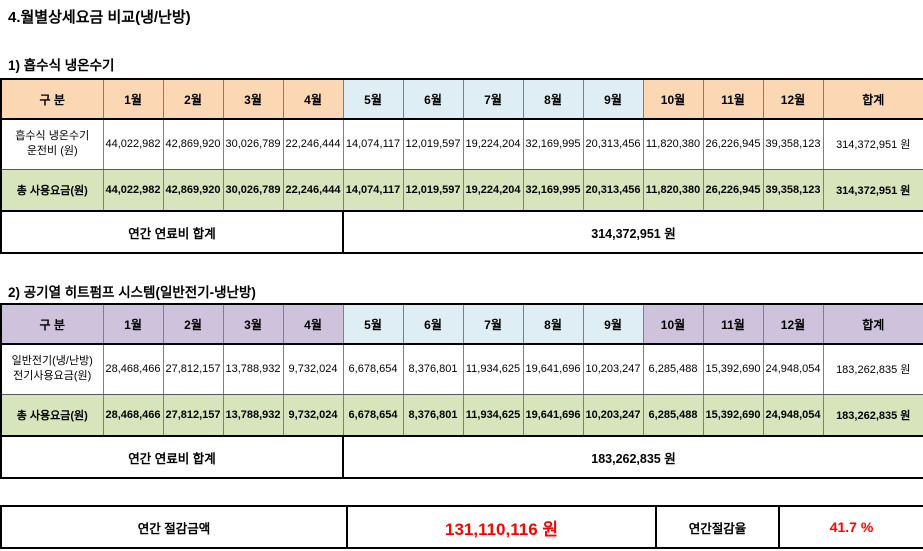 This screenshot has width=923, height=551. I want to click on table2-header-gubun: 구 분, so click(52, 324).